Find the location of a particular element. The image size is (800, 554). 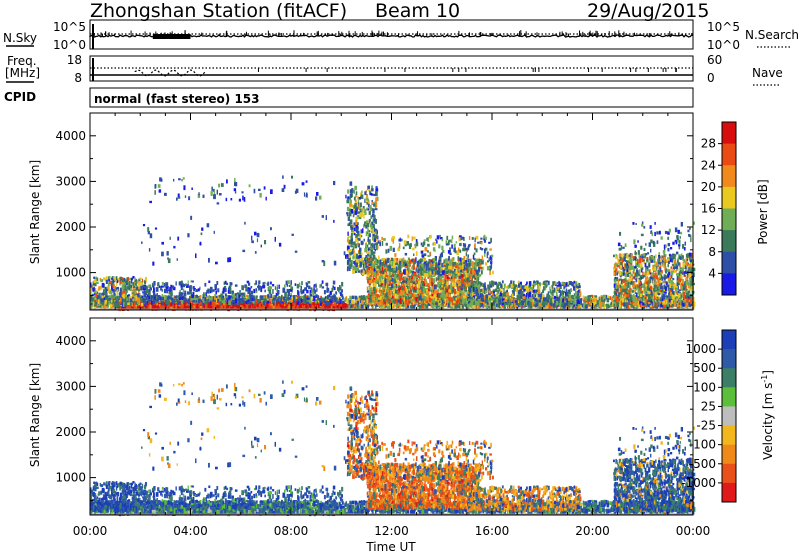

noise-left-tick-bottom: 10^0 is located at coordinates (69, 45).